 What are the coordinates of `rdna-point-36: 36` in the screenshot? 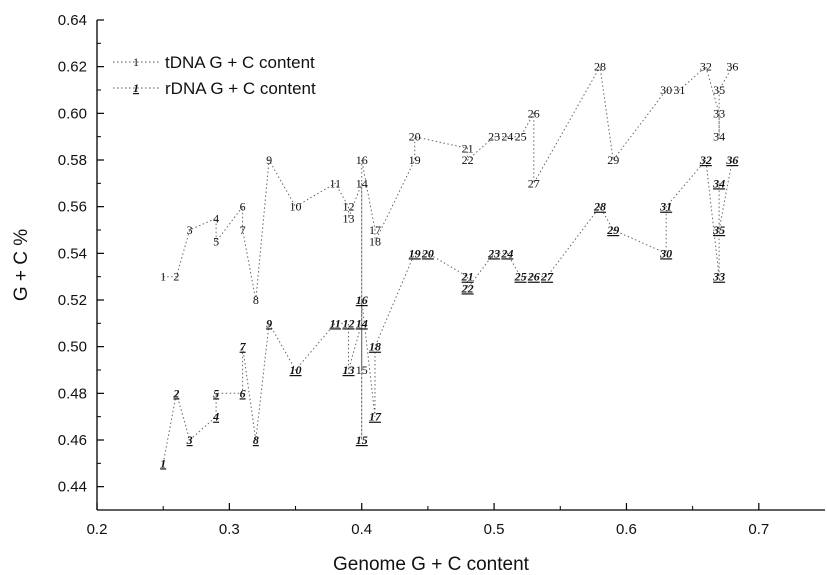 It's located at (731, 160).